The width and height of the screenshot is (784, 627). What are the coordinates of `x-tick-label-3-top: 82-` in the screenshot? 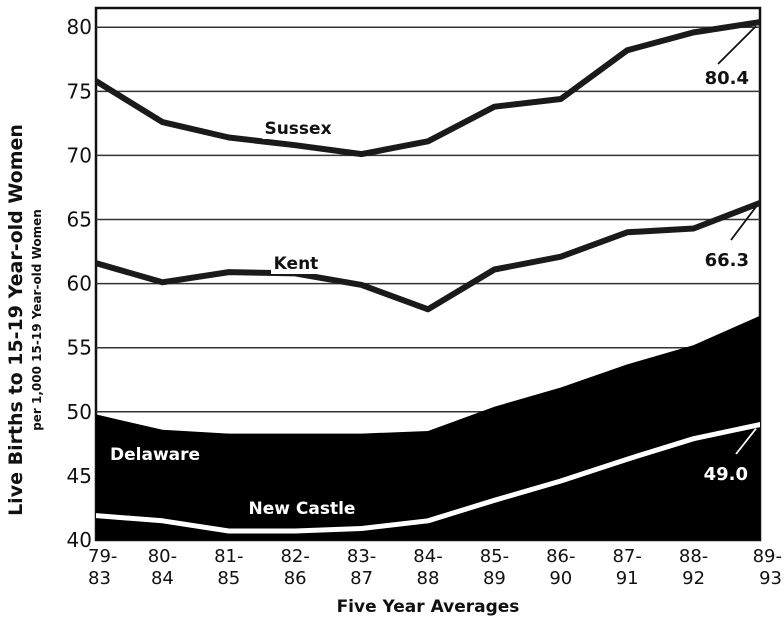 It's located at (294, 556).